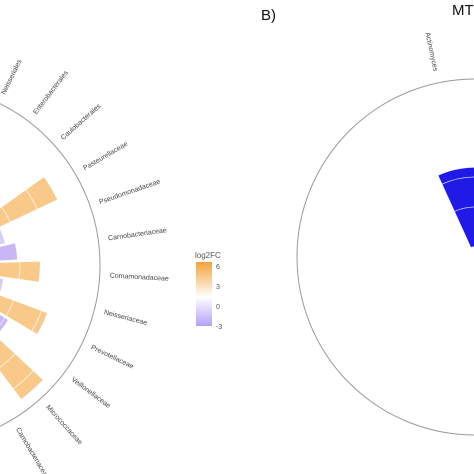 Image resolution: width=474 pixels, height=474 pixels. I want to click on bar-carnobacteriaceae, so click(9, 252).